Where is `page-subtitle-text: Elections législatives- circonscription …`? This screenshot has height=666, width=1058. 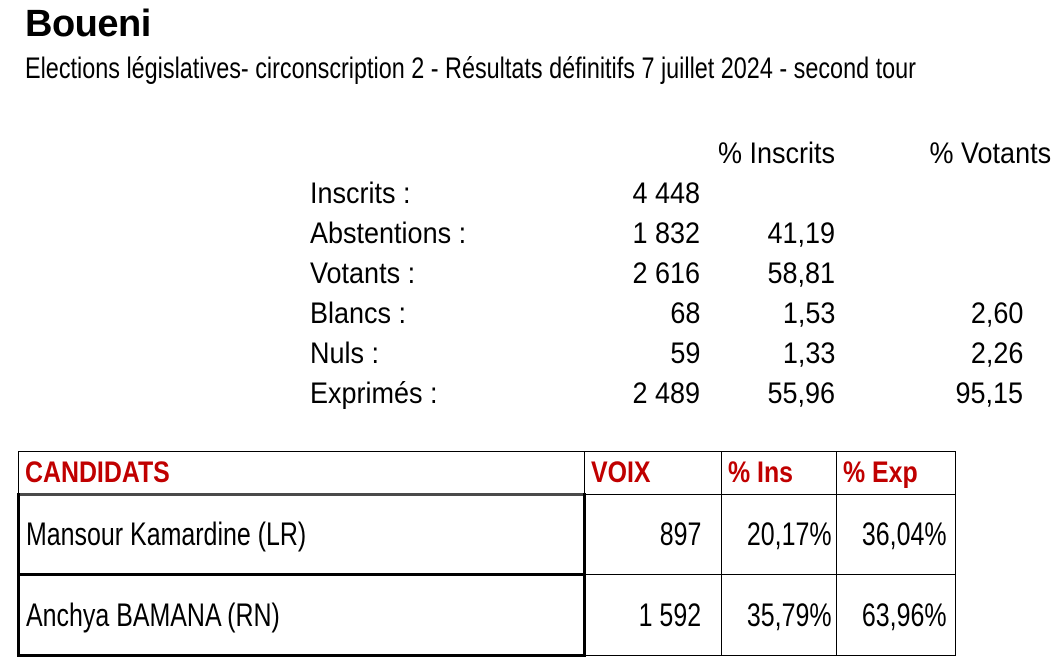 page-subtitle-text: Elections législatives- circonscription … is located at coordinates (470, 68).